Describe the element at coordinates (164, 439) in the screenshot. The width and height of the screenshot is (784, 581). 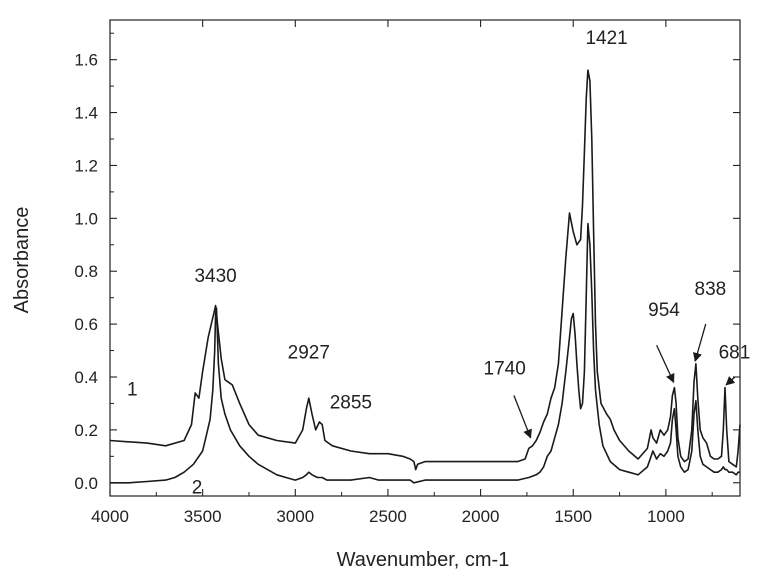
I see `curve-labels: 12` at that location.